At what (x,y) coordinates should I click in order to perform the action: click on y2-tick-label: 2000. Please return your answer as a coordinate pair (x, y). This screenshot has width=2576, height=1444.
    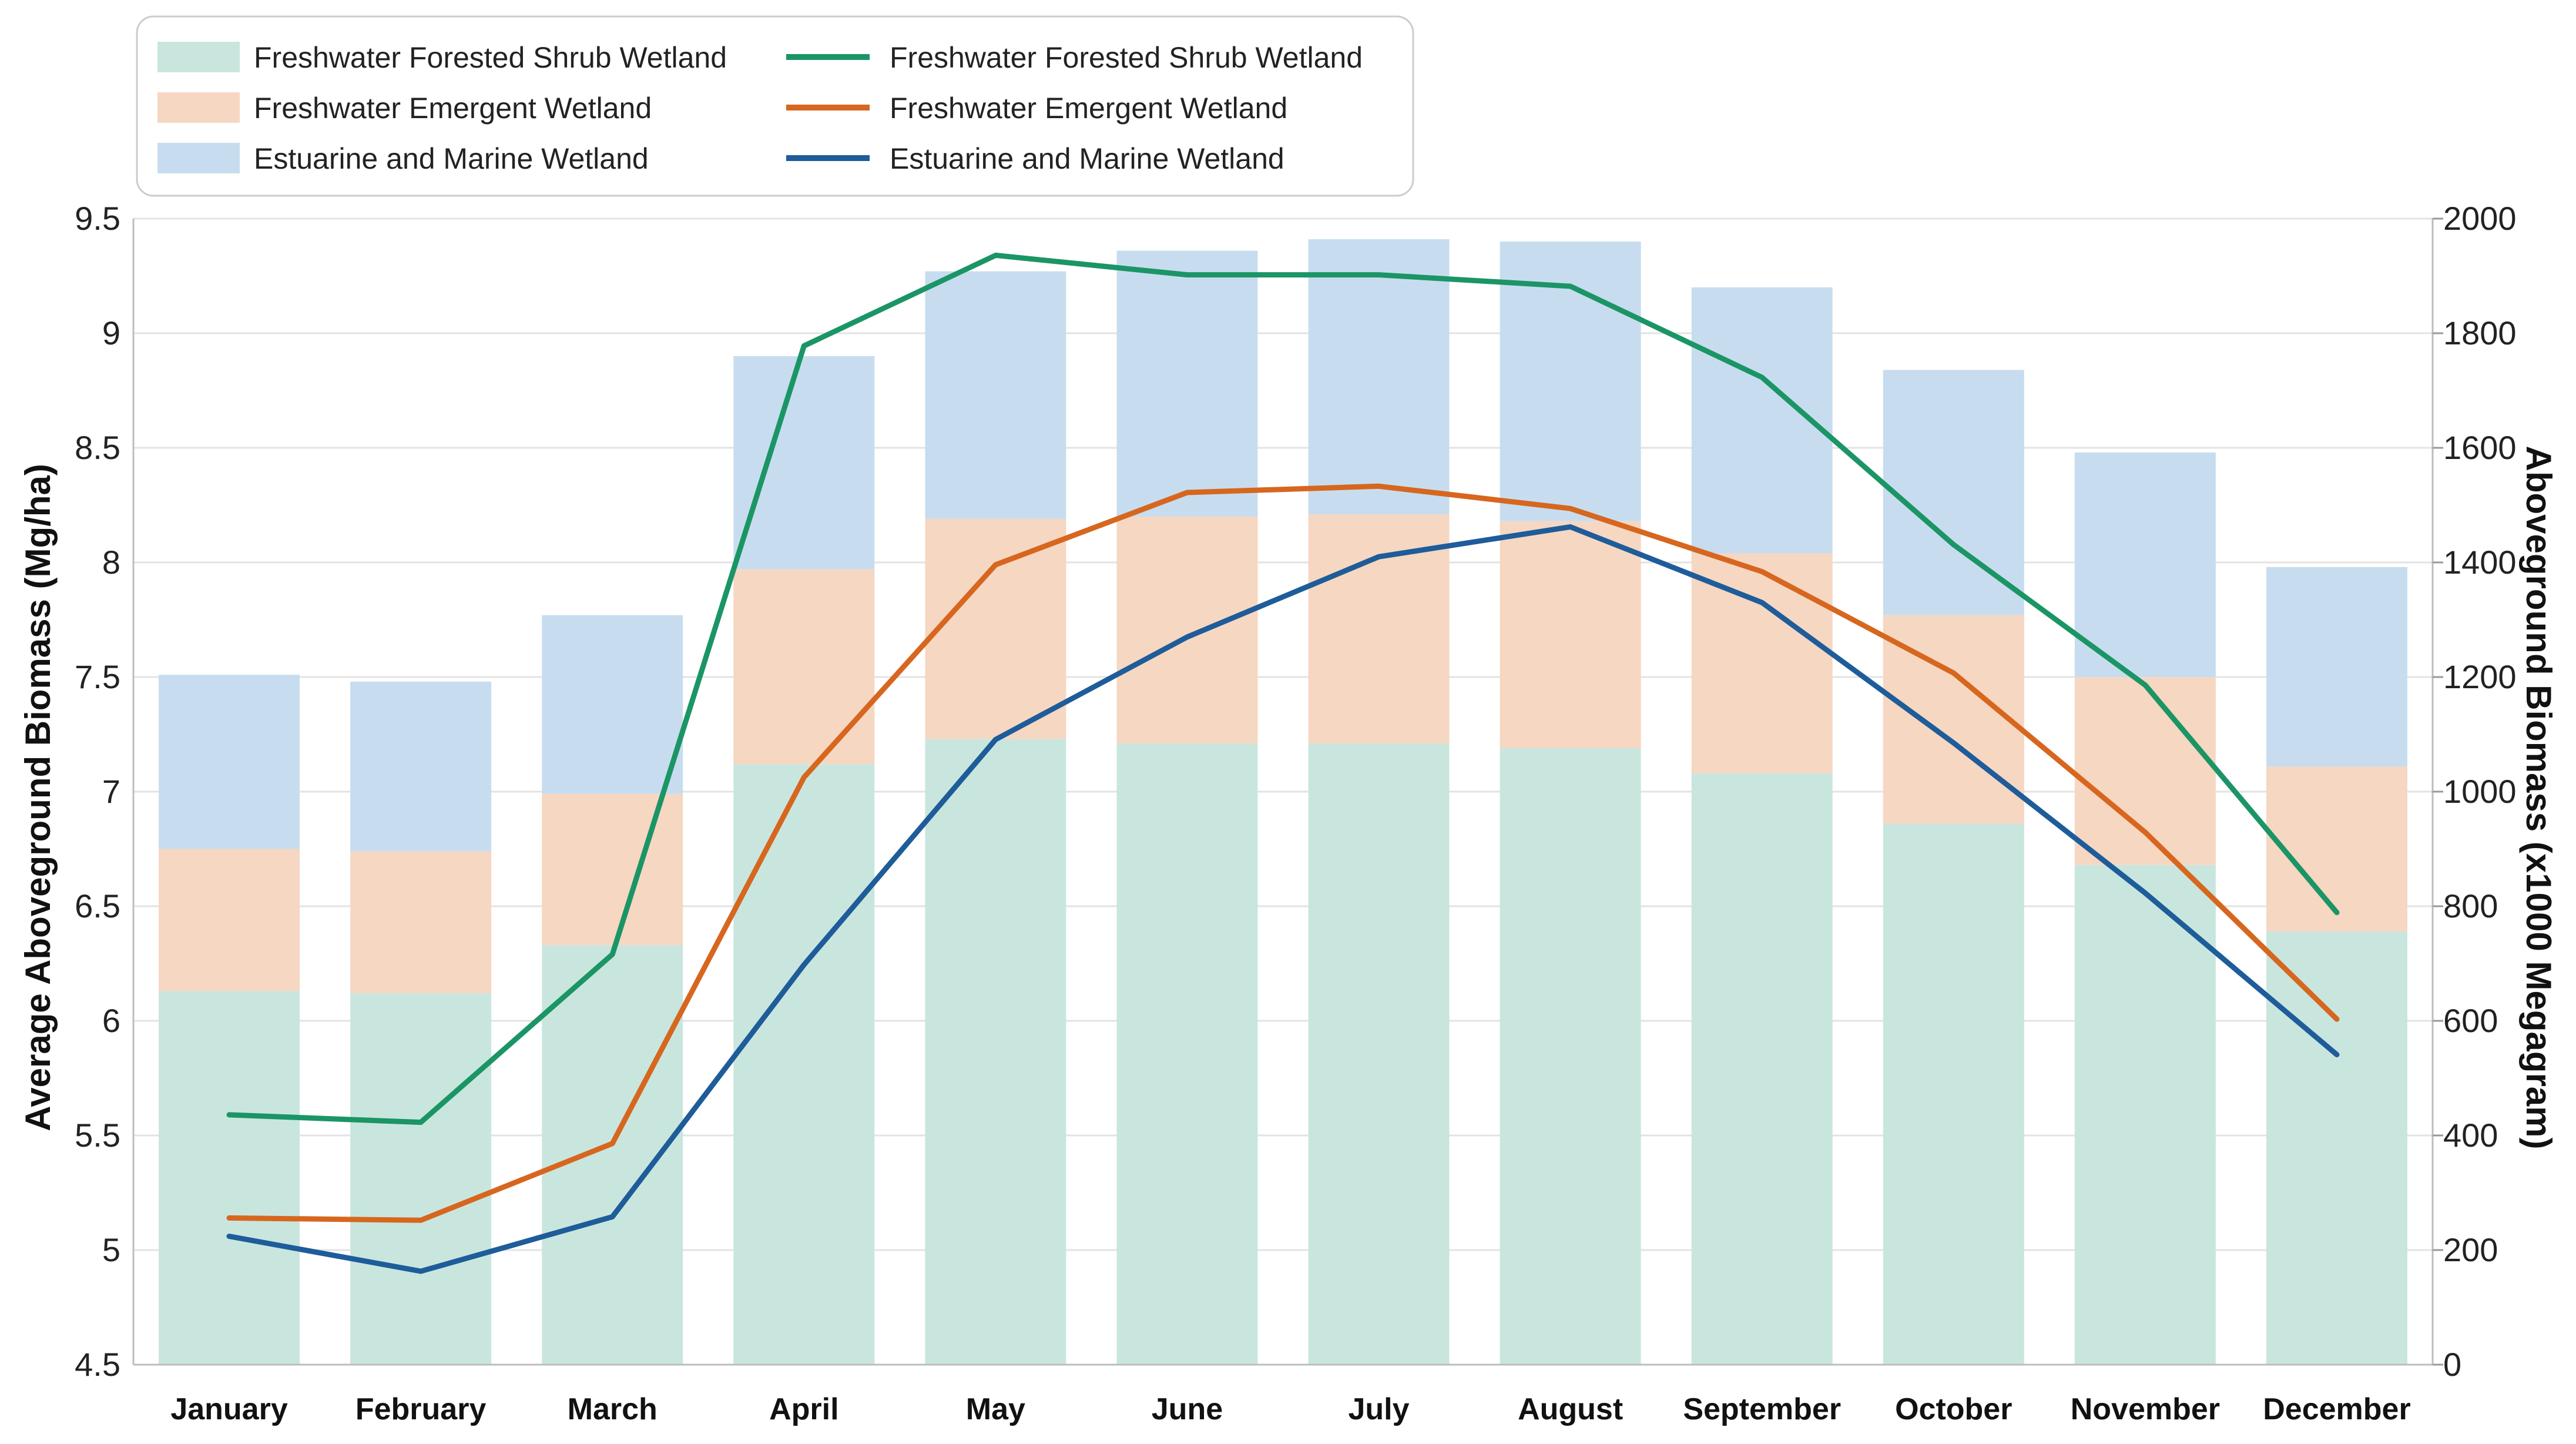
    Looking at the image, I should click on (2480, 218).